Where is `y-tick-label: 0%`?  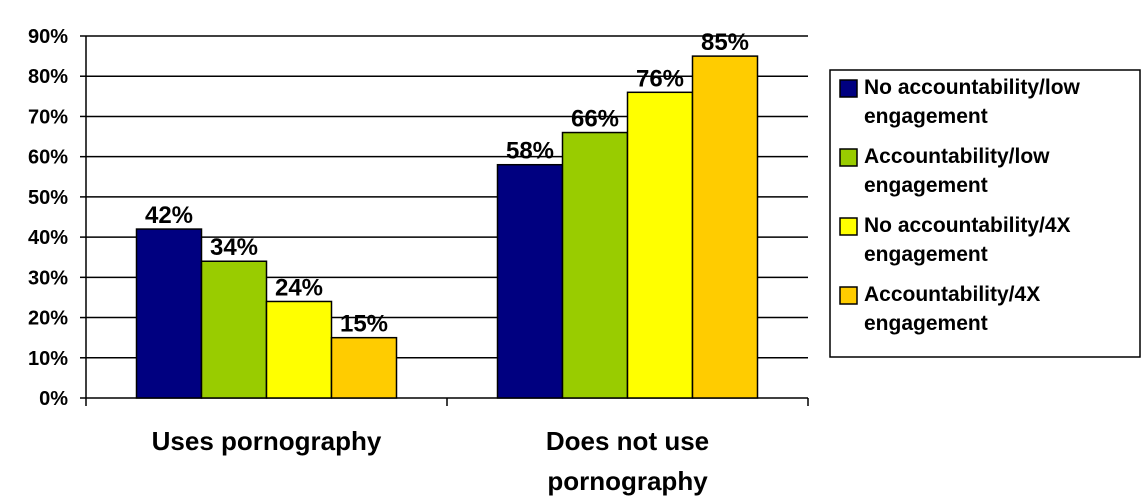 y-tick-label: 0% is located at coordinates (53, 399).